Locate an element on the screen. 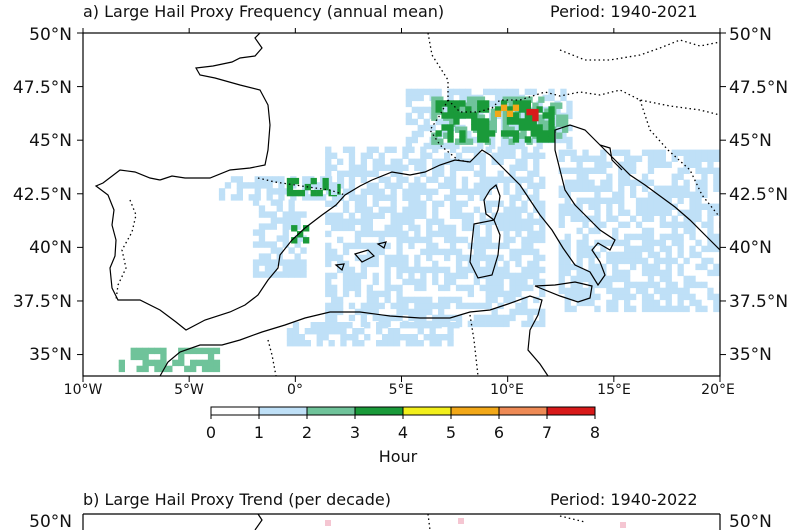 The width and height of the screenshot is (800, 530). colorbar-tick-label: 3 is located at coordinates (355, 432).